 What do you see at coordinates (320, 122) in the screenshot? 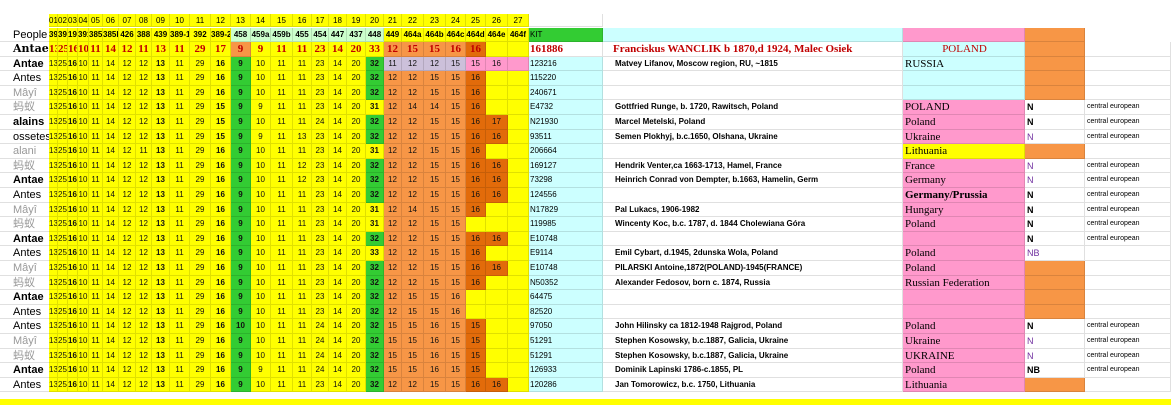
I see `marker-cell: 24` at bounding box center [320, 122].